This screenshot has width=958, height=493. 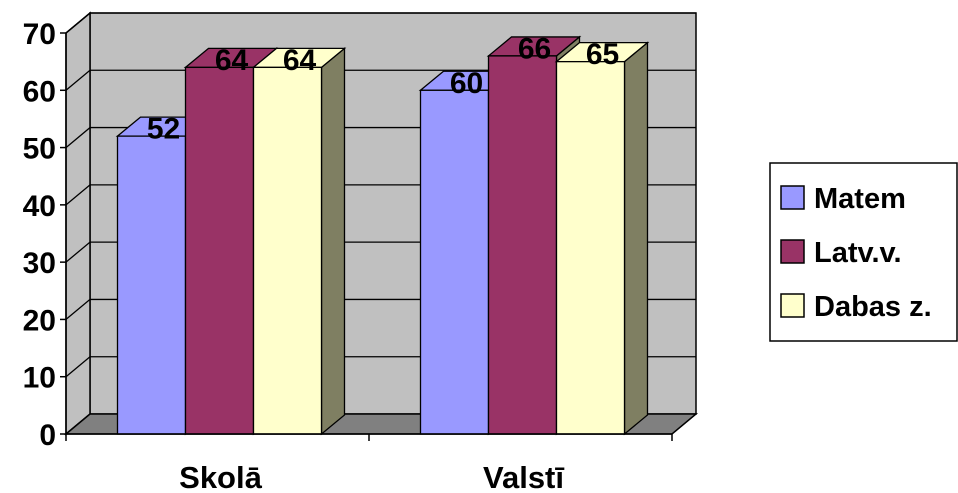 What do you see at coordinates (39, 263) in the screenshot?
I see `y-tick-label: 30` at bounding box center [39, 263].